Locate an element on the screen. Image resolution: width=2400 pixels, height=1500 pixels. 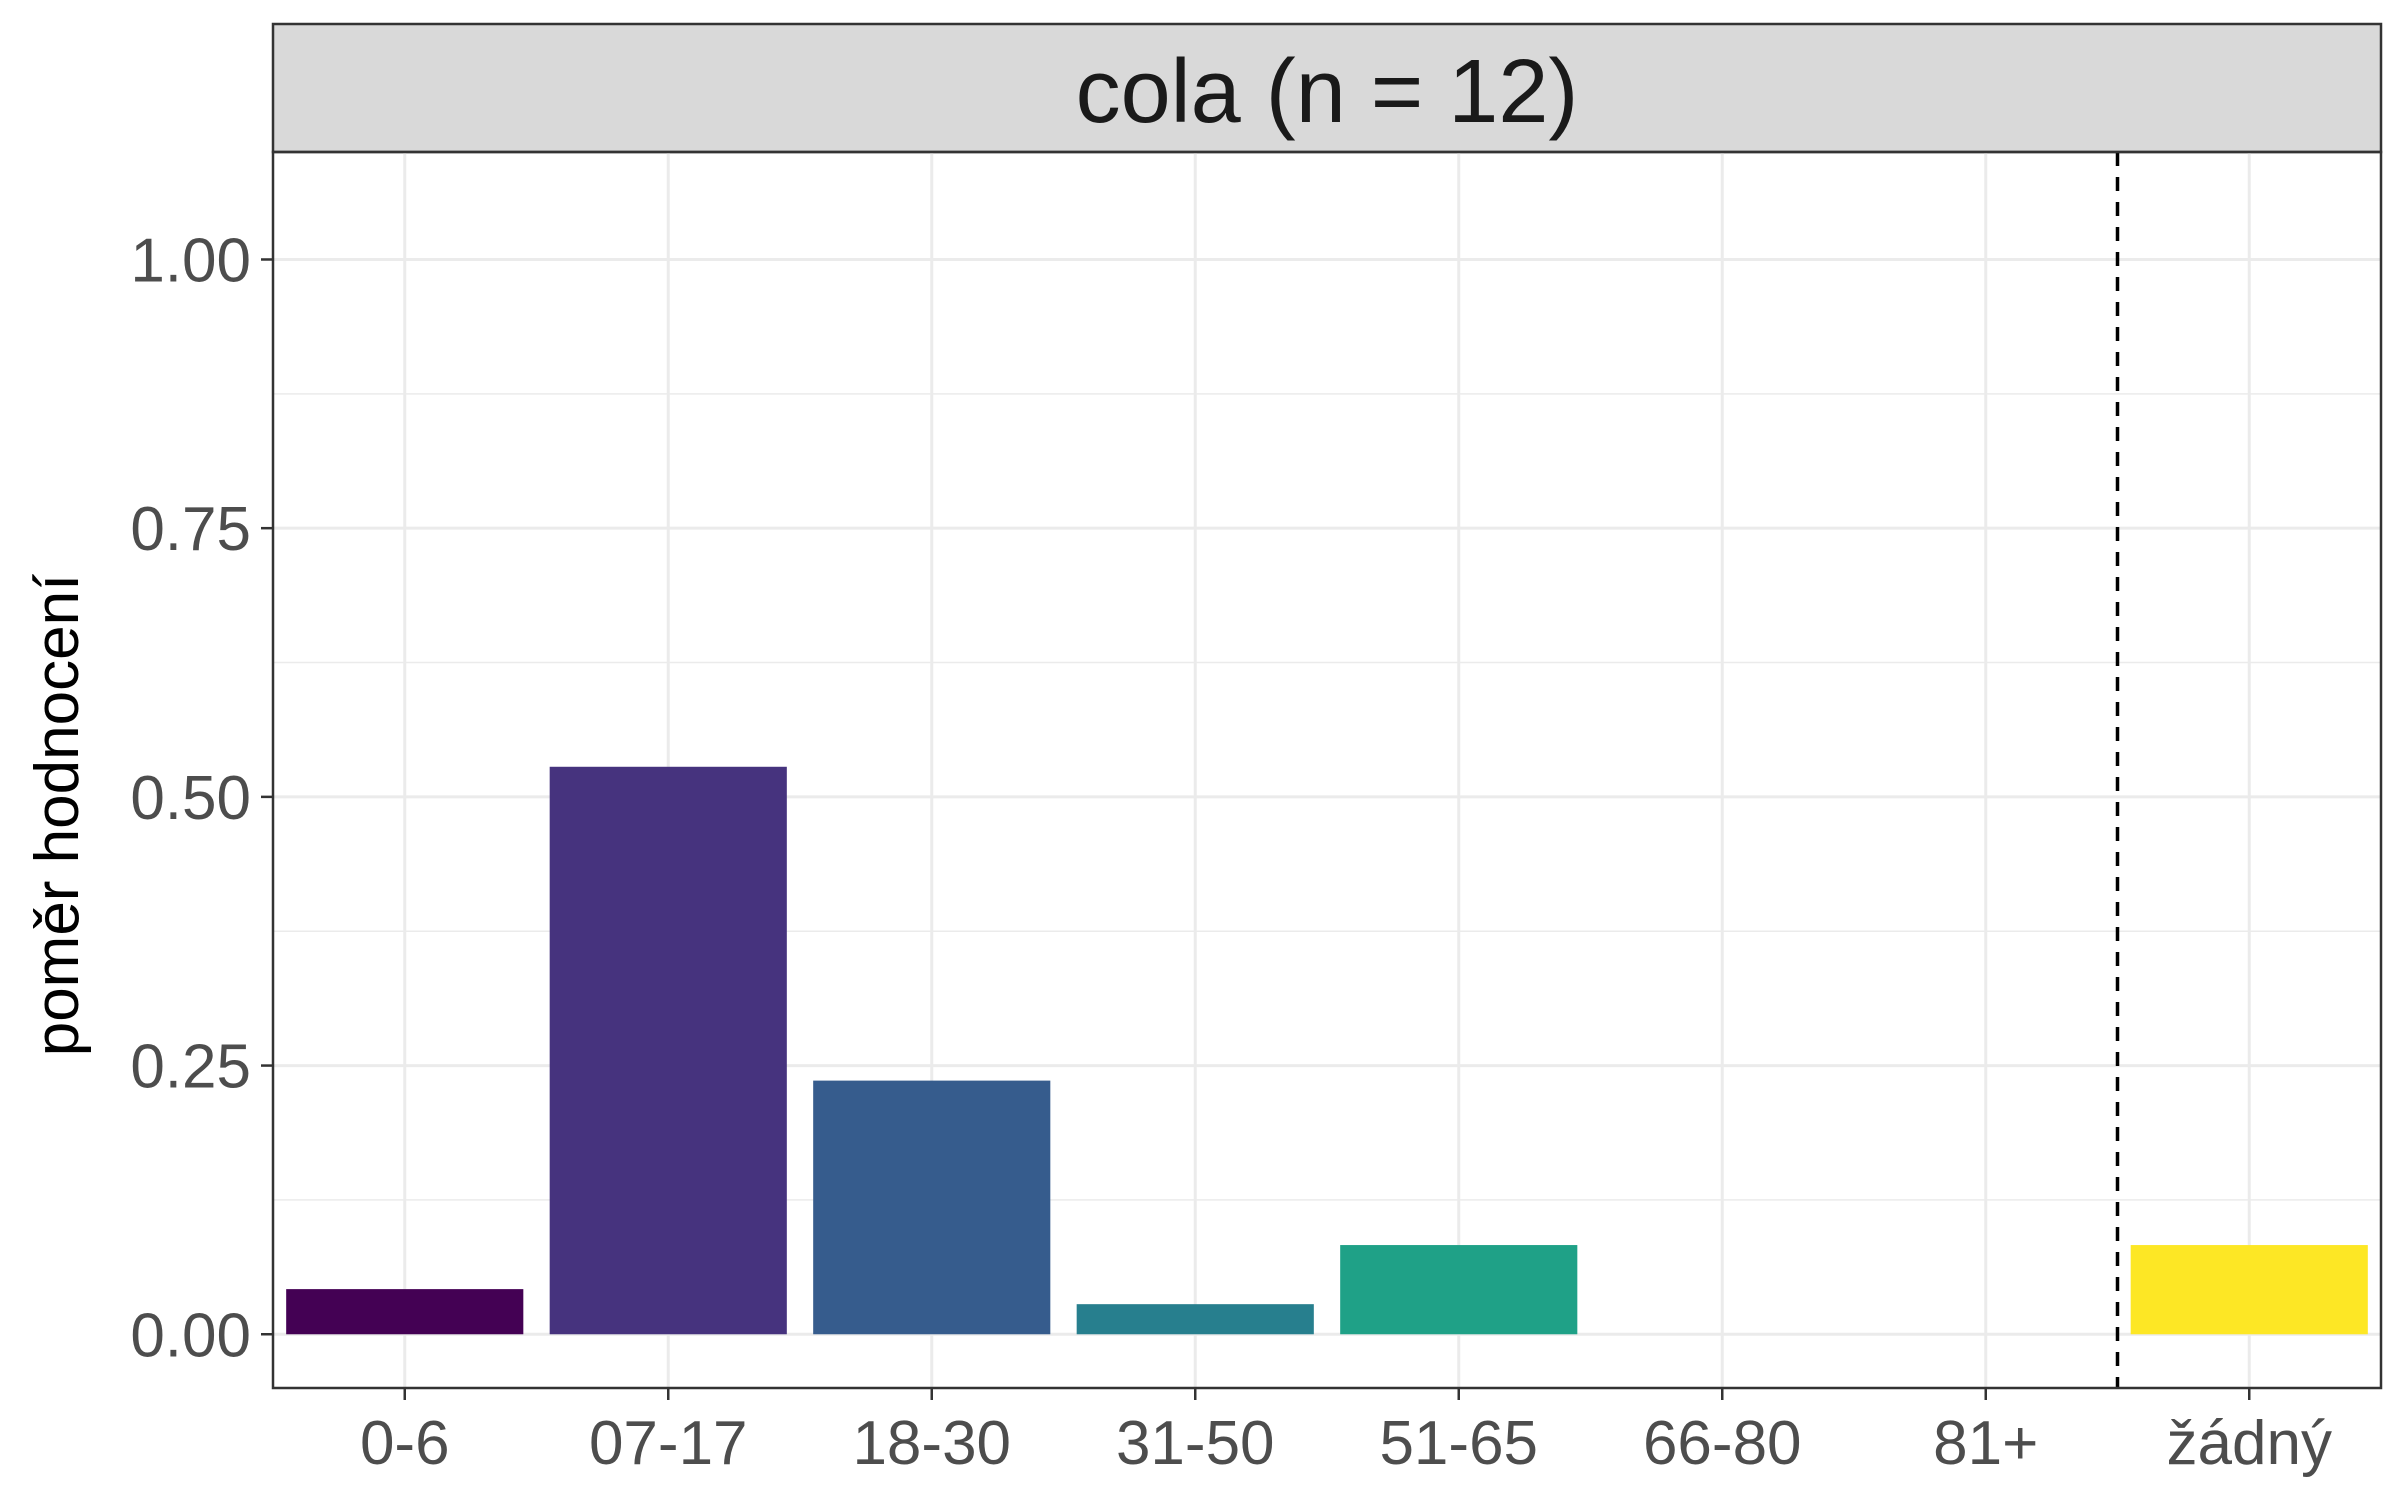
x-tick-label: 51-65 is located at coordinates (1458, 1443).